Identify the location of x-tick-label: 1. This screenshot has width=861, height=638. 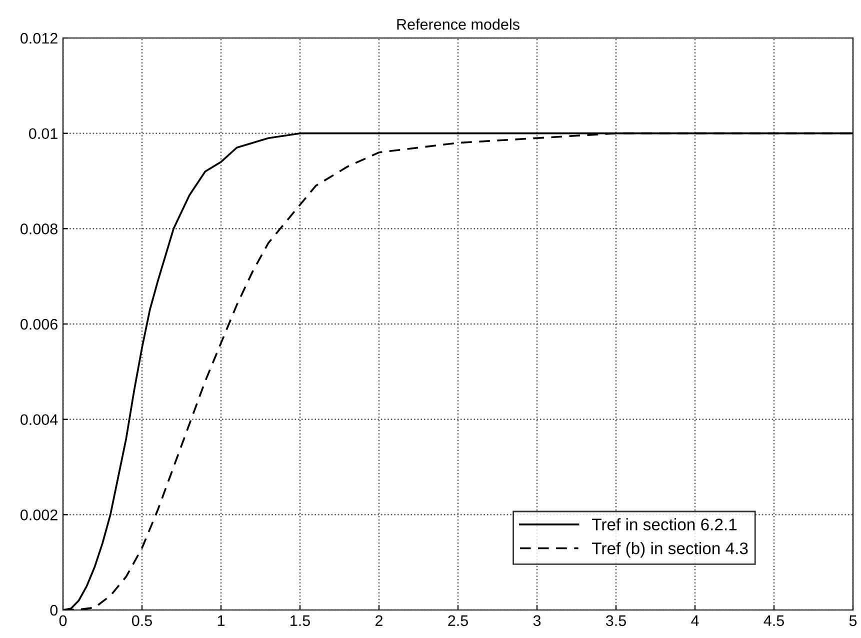
(221, 620).